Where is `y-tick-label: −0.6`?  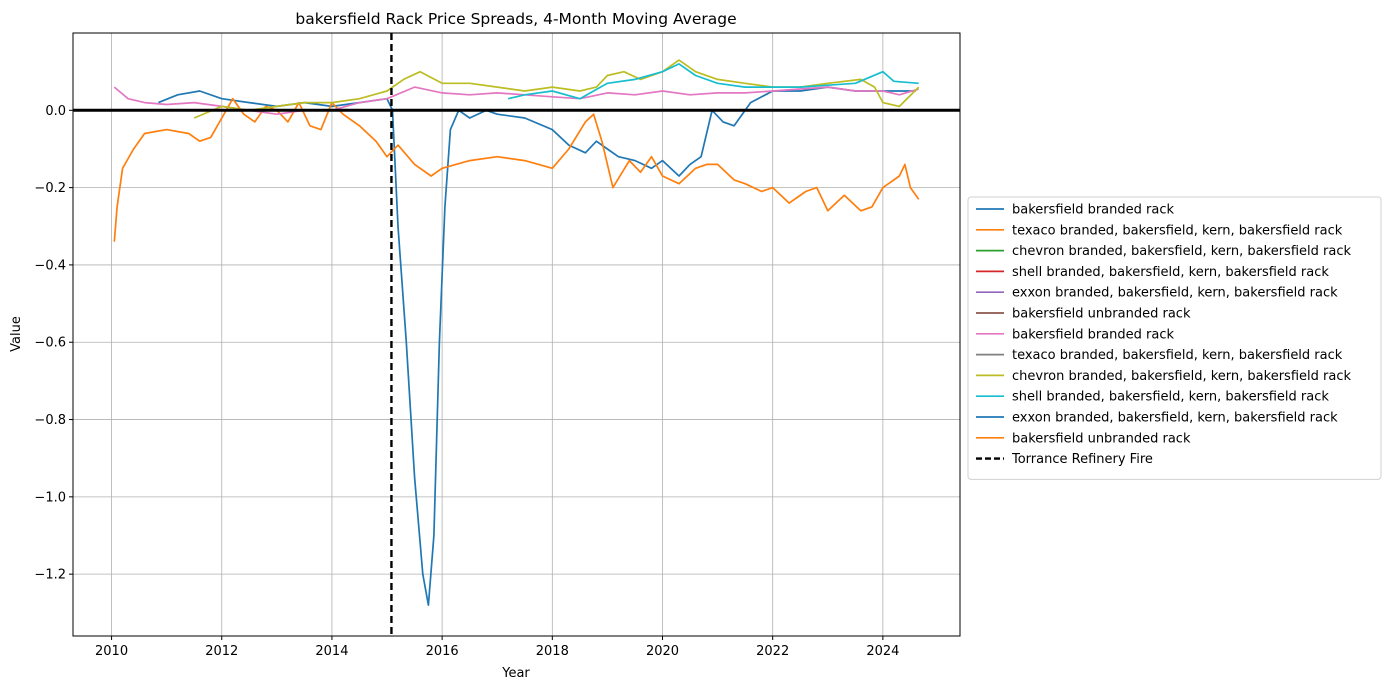
y-tick-label: −0.6 is located at coordinates (50, 343).